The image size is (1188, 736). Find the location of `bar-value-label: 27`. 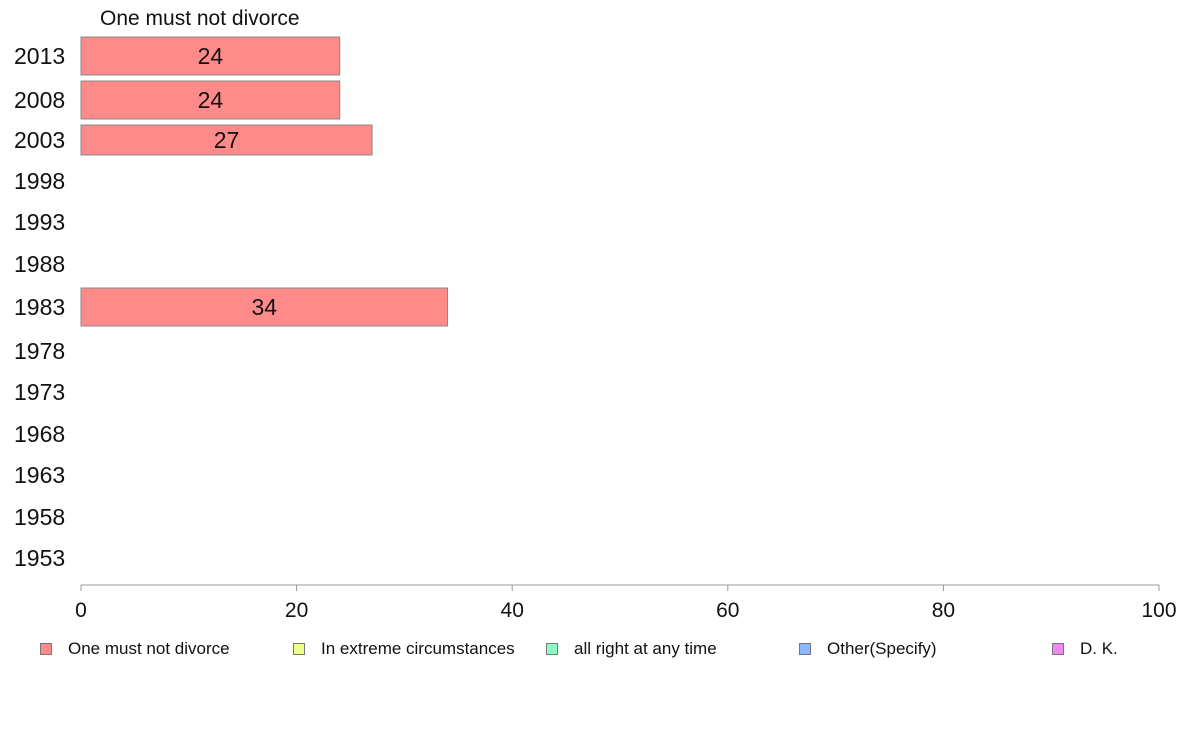

bar-value-label: 27 is located at coordinates (227, 140).